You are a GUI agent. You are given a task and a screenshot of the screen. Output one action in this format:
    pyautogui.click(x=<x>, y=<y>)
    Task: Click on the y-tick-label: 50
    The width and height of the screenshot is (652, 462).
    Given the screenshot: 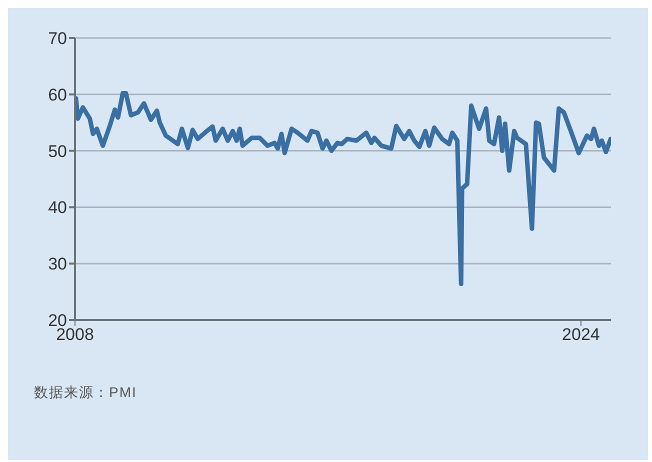 What is the action you would take?
    pyautogui.click(x=57, y=151)
    